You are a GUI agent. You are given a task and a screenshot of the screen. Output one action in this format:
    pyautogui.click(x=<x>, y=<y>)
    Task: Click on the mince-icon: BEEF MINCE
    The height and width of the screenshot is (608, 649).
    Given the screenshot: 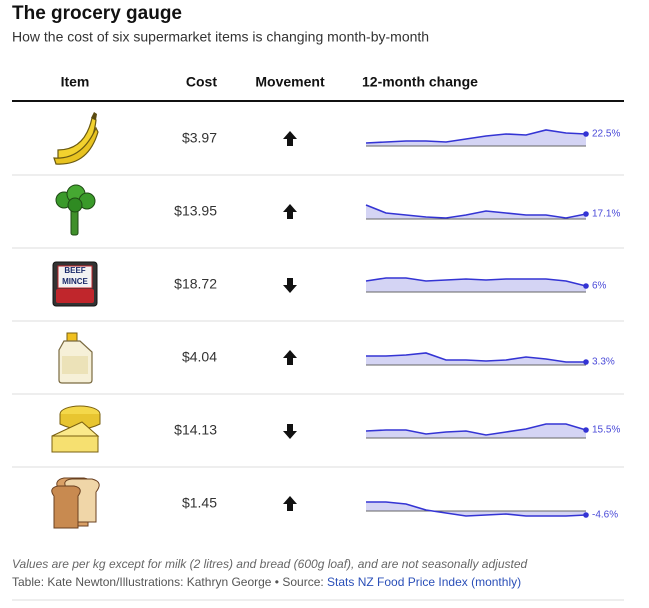 What is the action you would take?
    pyautogui.click(x=75, y=284)
    